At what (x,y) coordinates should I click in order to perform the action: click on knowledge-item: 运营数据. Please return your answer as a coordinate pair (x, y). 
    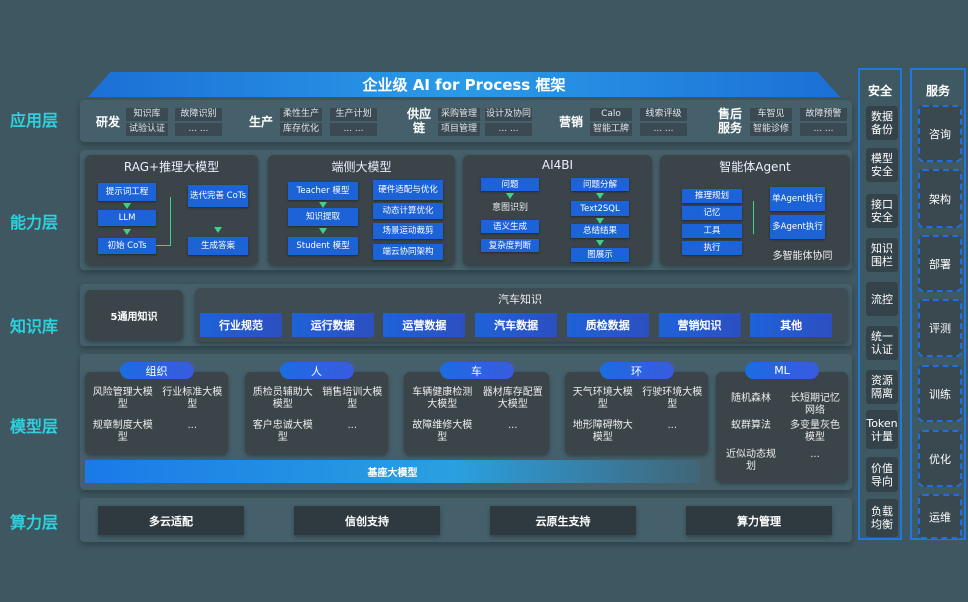
    Looking at the image, I should click on (424, 325).